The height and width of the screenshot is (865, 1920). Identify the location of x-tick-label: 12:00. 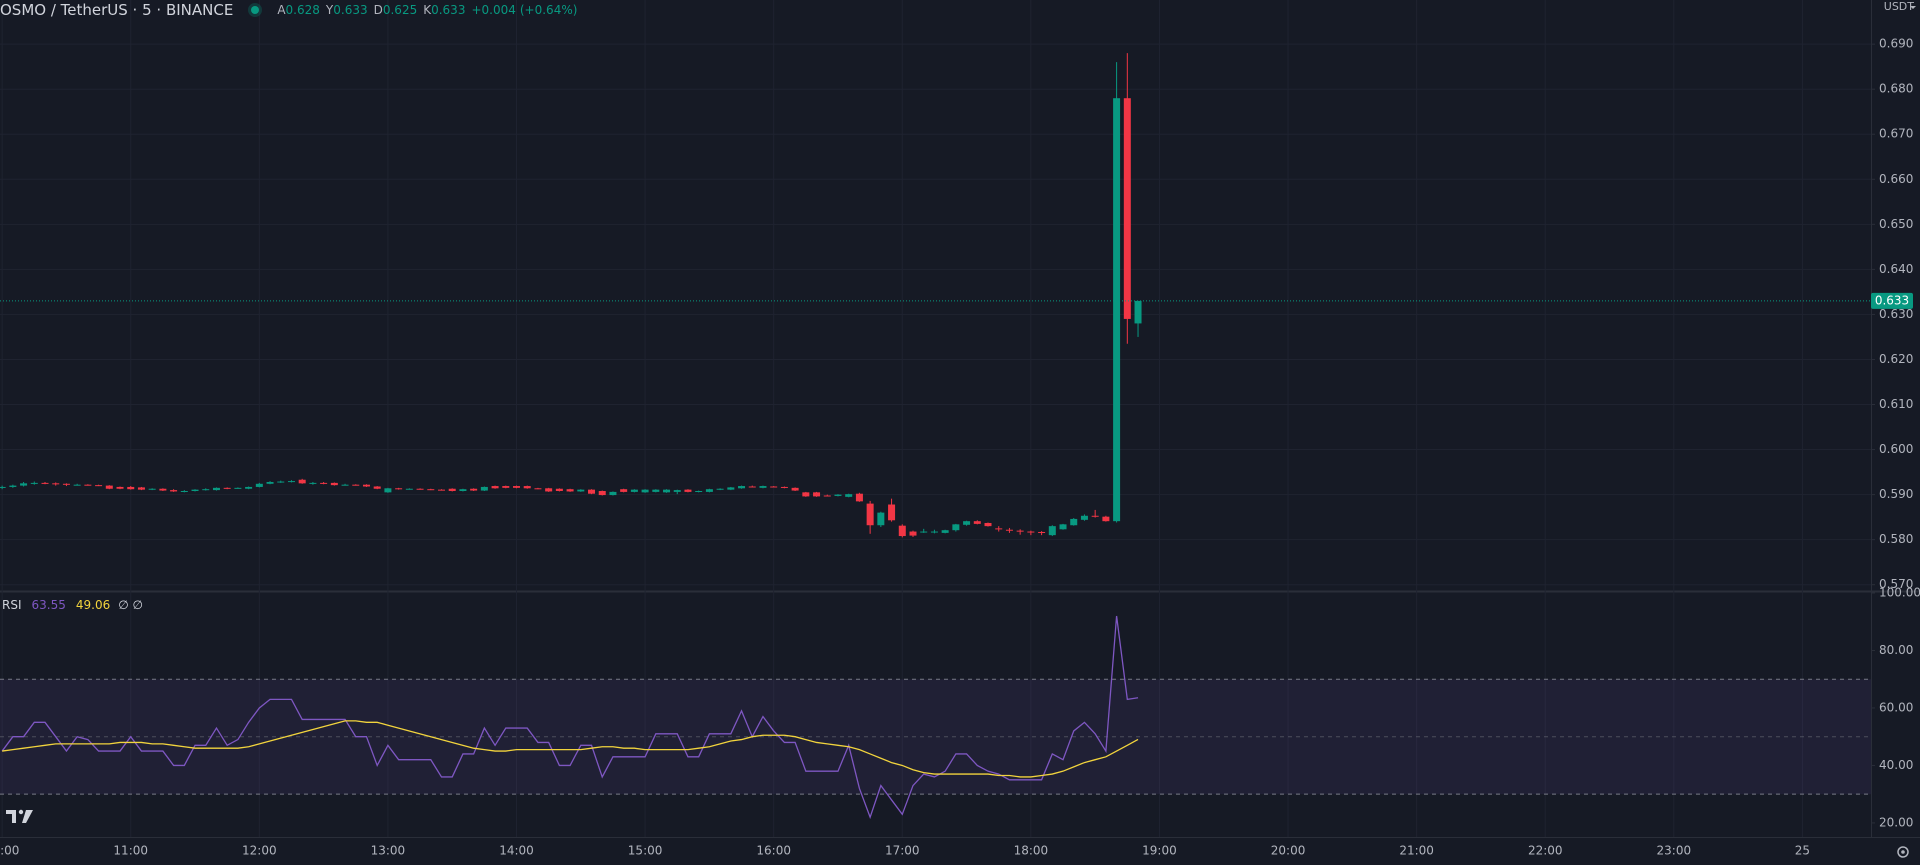
(259, 851).